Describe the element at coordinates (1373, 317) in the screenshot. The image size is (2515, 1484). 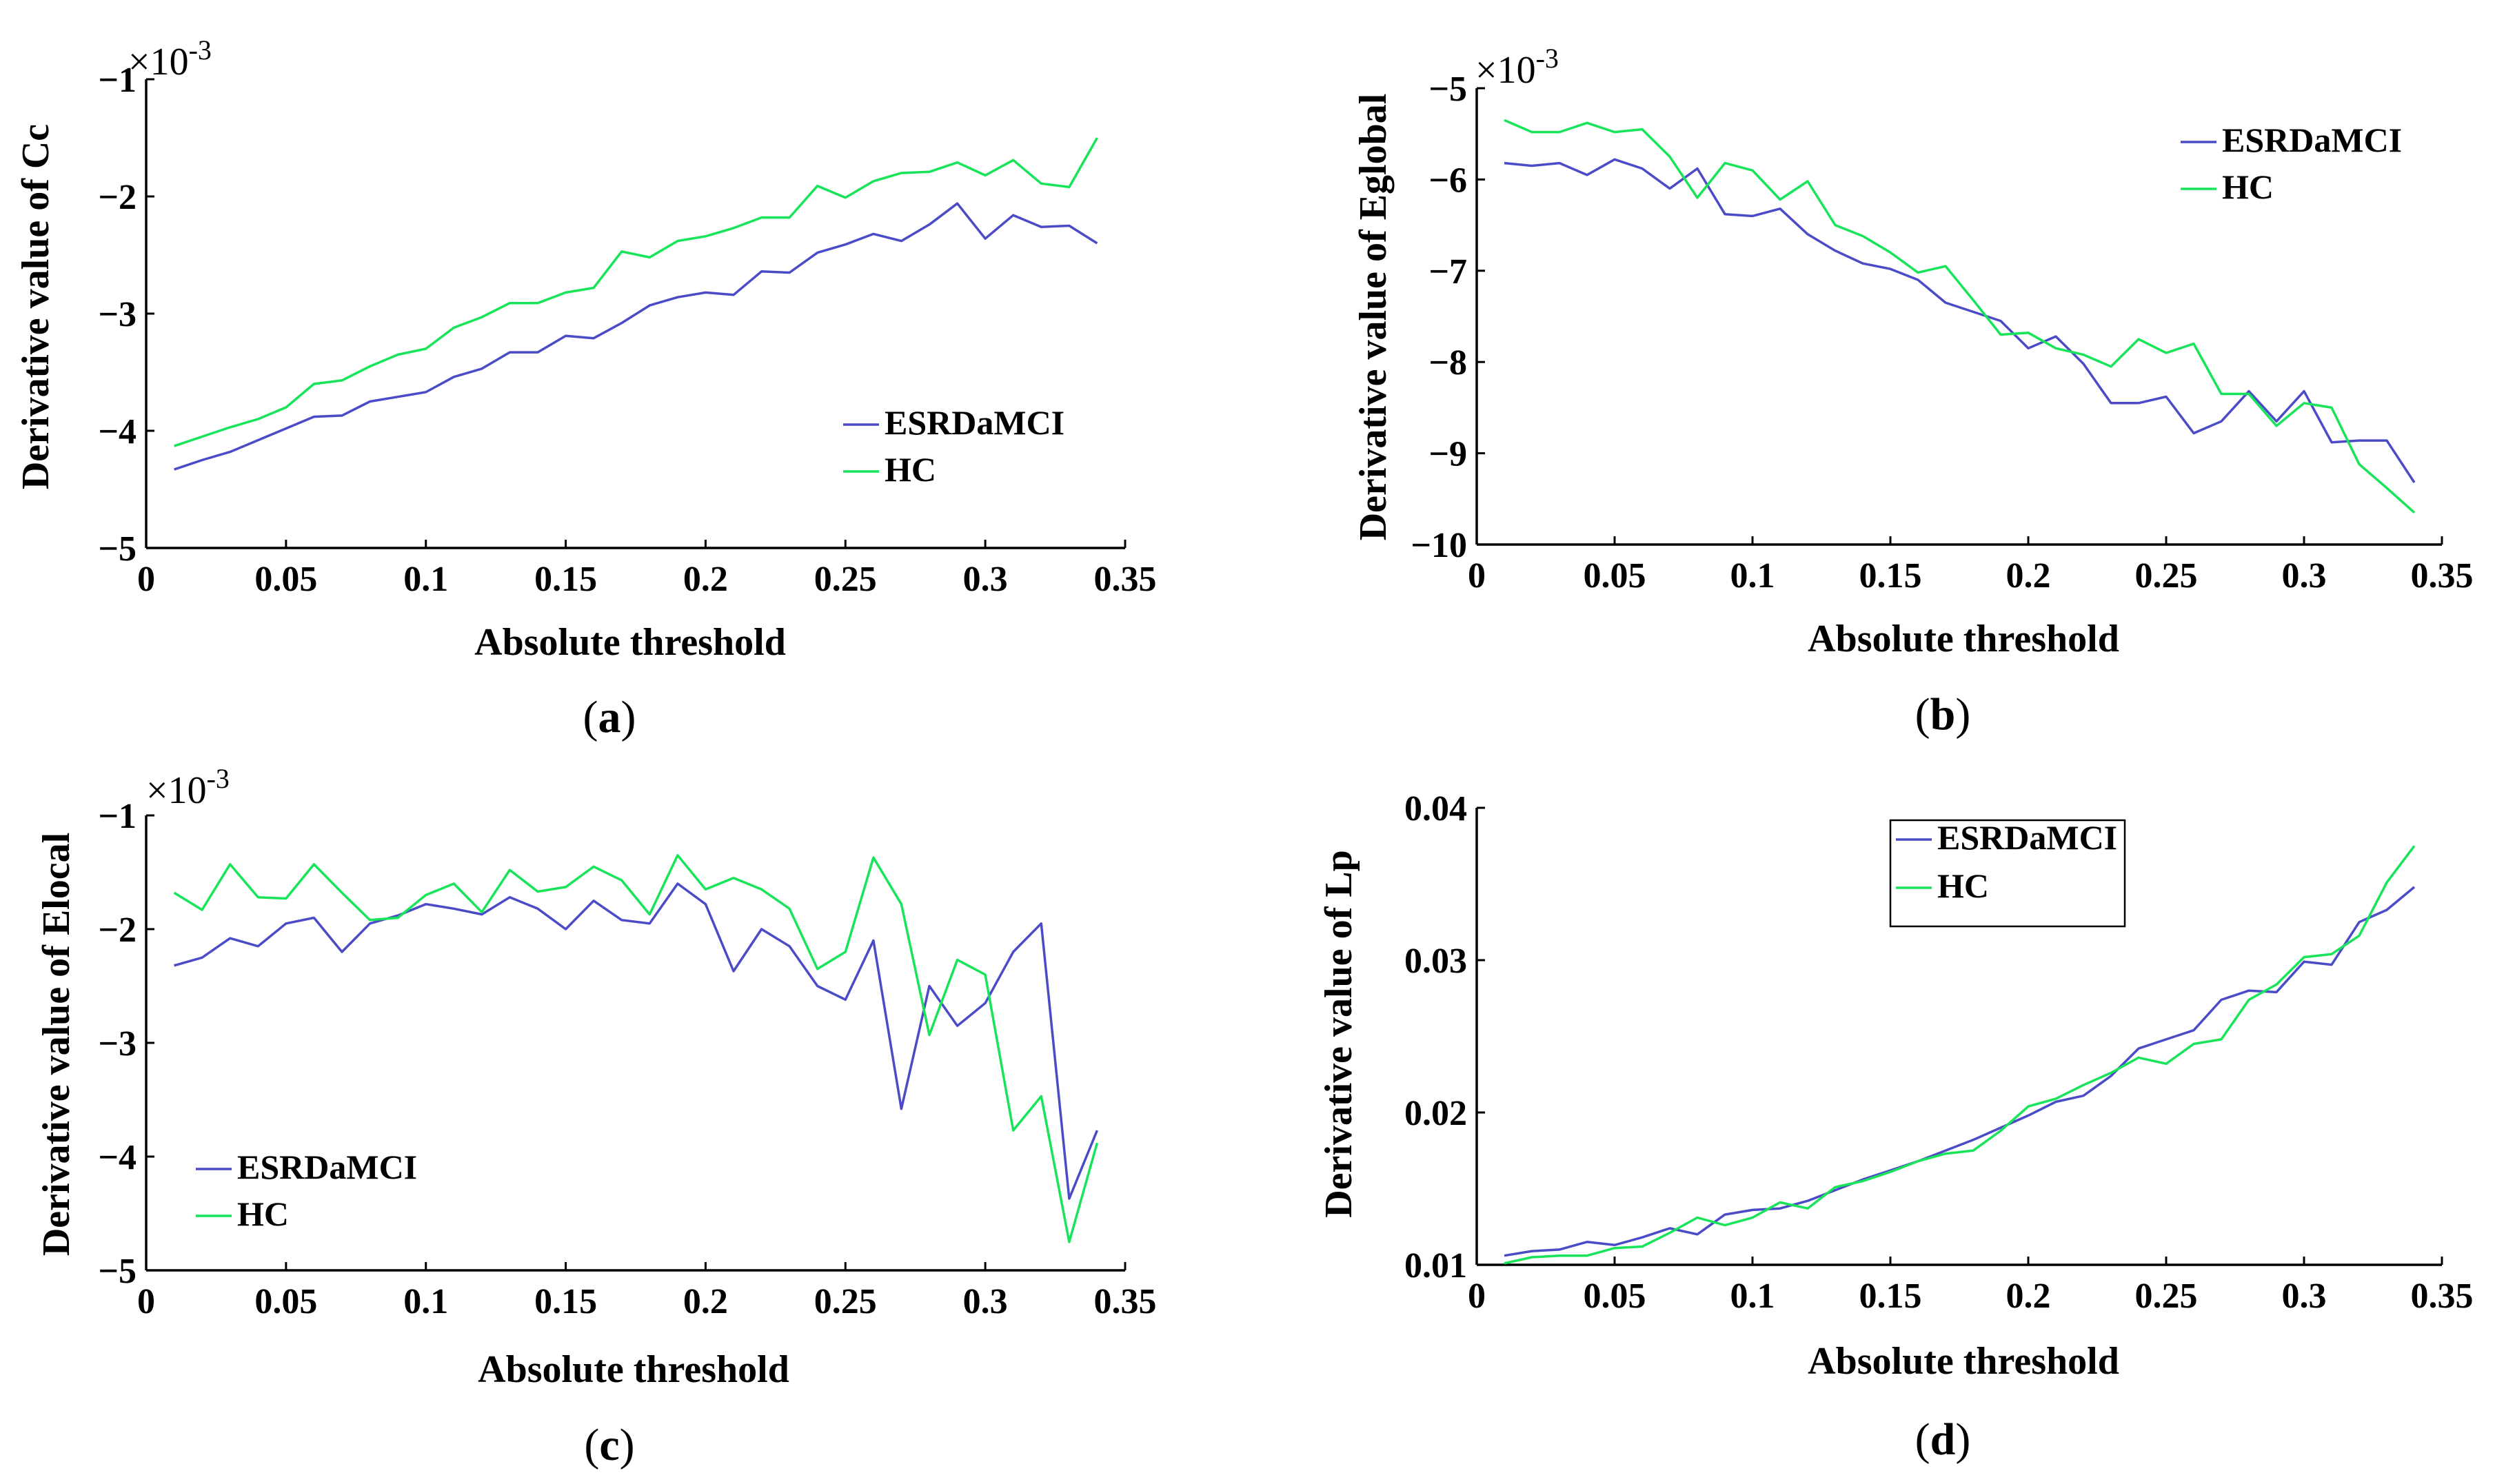
I see `panel-b-ylabel: Derivative value of Eglobal` at that location.